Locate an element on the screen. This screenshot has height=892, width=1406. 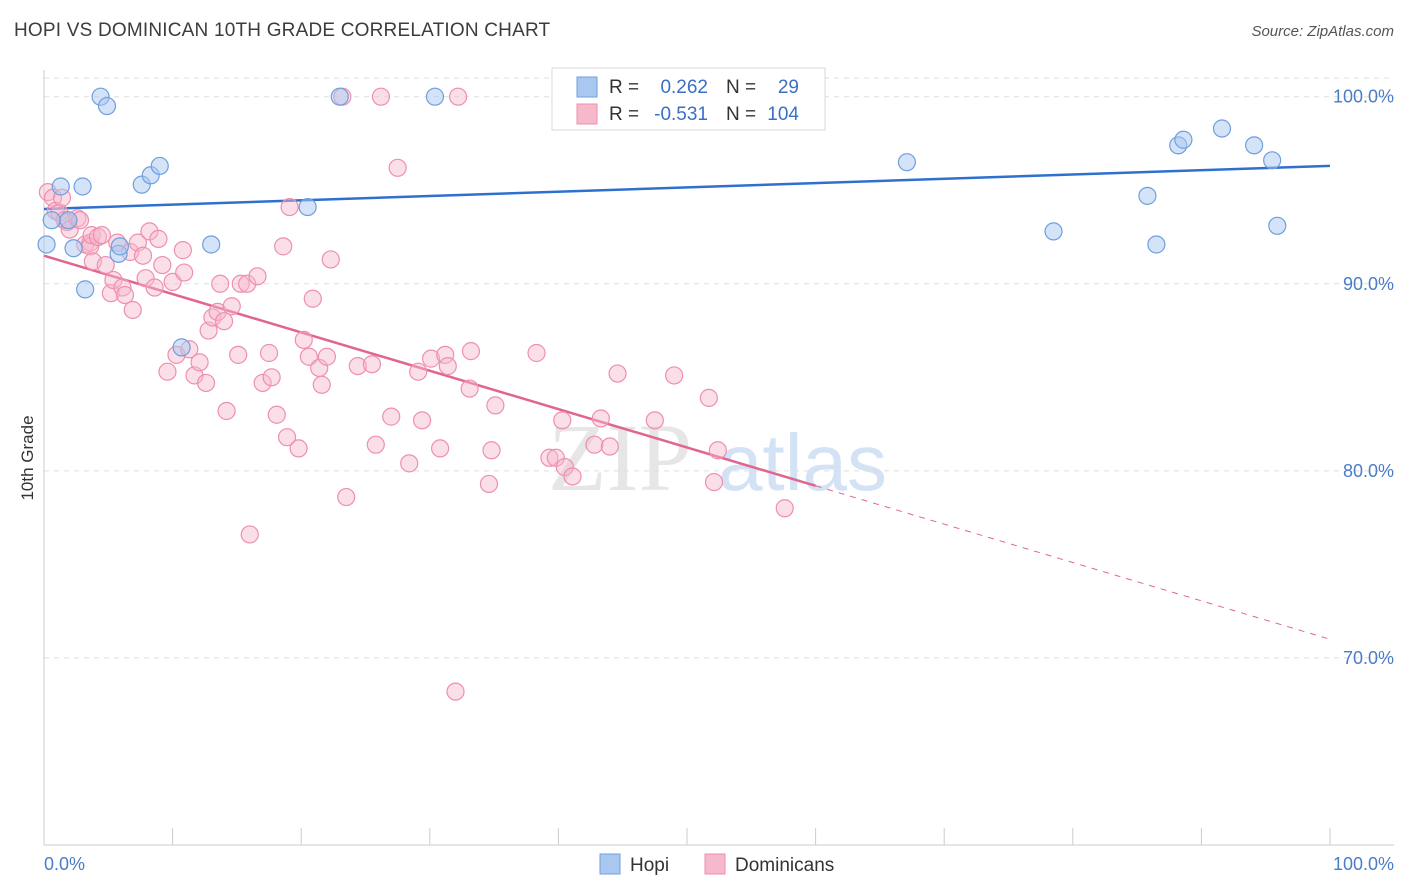
bottom-legend-hopi-swatch is located at coordinates (610, 864).